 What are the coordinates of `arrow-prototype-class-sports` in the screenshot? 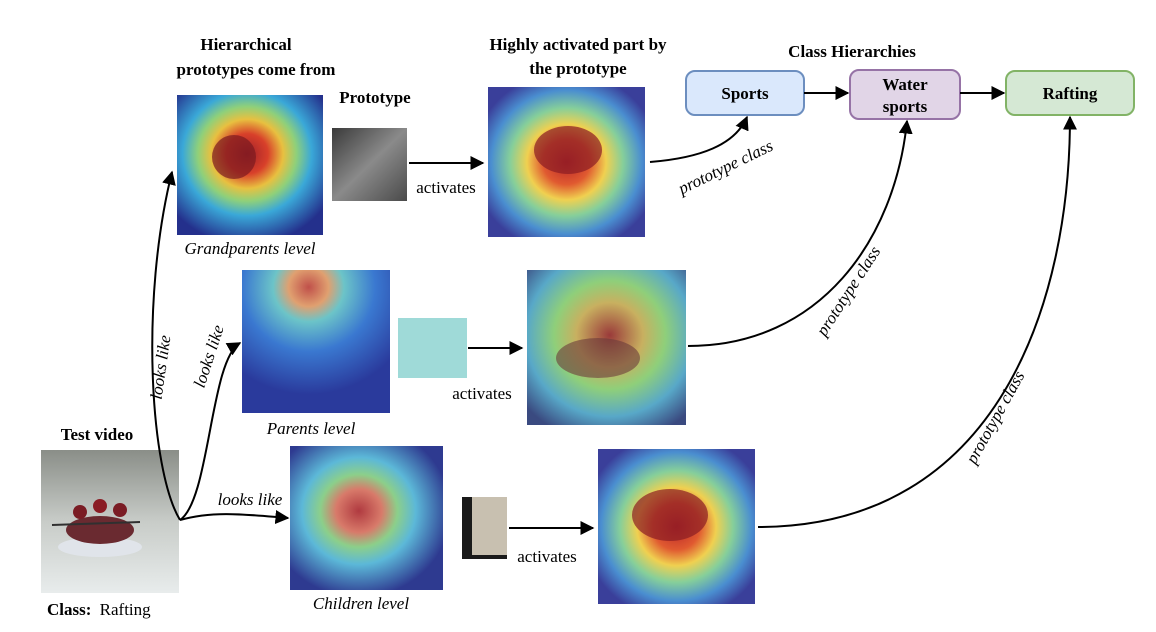 It's located at (699, 139).